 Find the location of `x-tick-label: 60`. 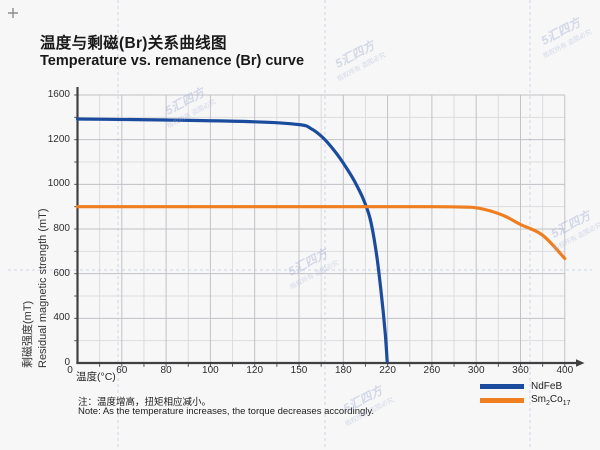

x-tick-label: 60 is located at coordinates (122, 370).